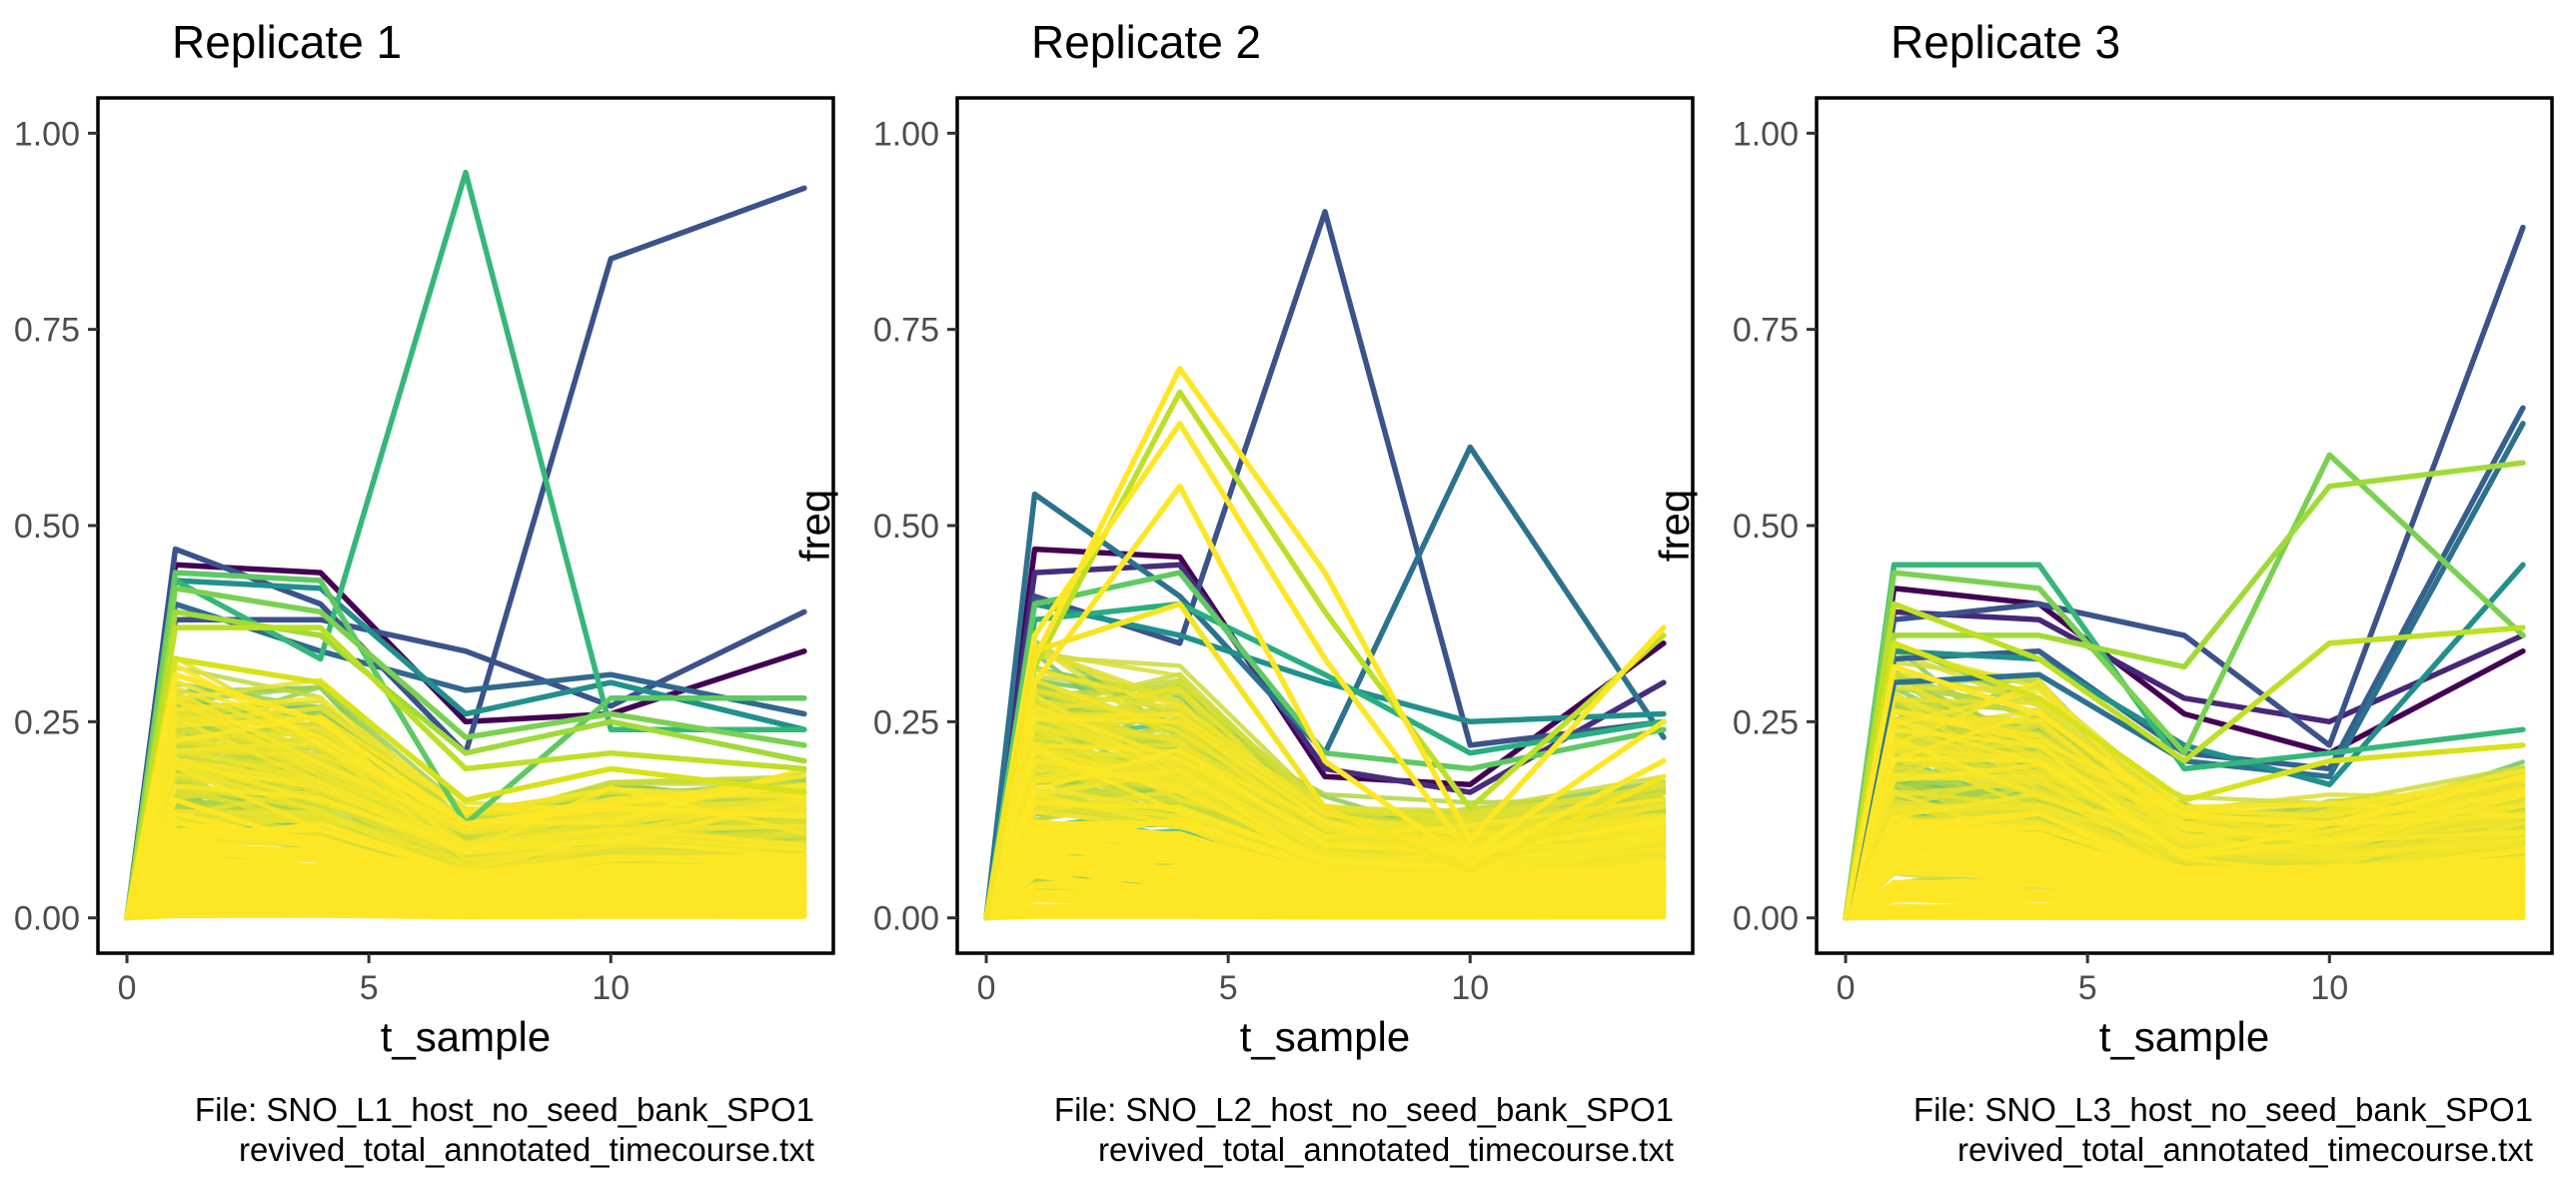 The image size is (2576, 1192). Describe the element at coordinates (2223, 1109) in the screenshot. I see `caption-line: File: SNO_L3_host_no_seed_bank_SPO1` at that location.